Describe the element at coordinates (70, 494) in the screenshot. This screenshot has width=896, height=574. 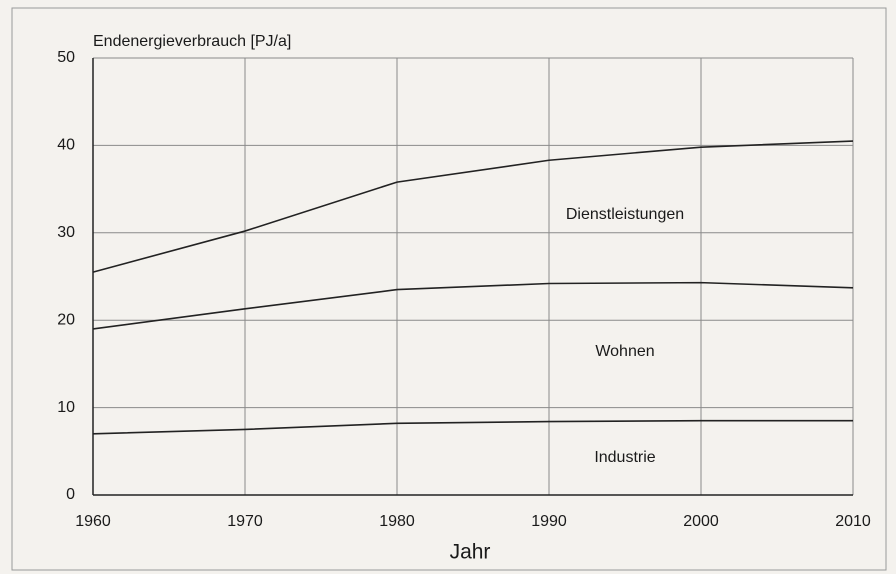
I see `y-tick-label: 0` at that location.